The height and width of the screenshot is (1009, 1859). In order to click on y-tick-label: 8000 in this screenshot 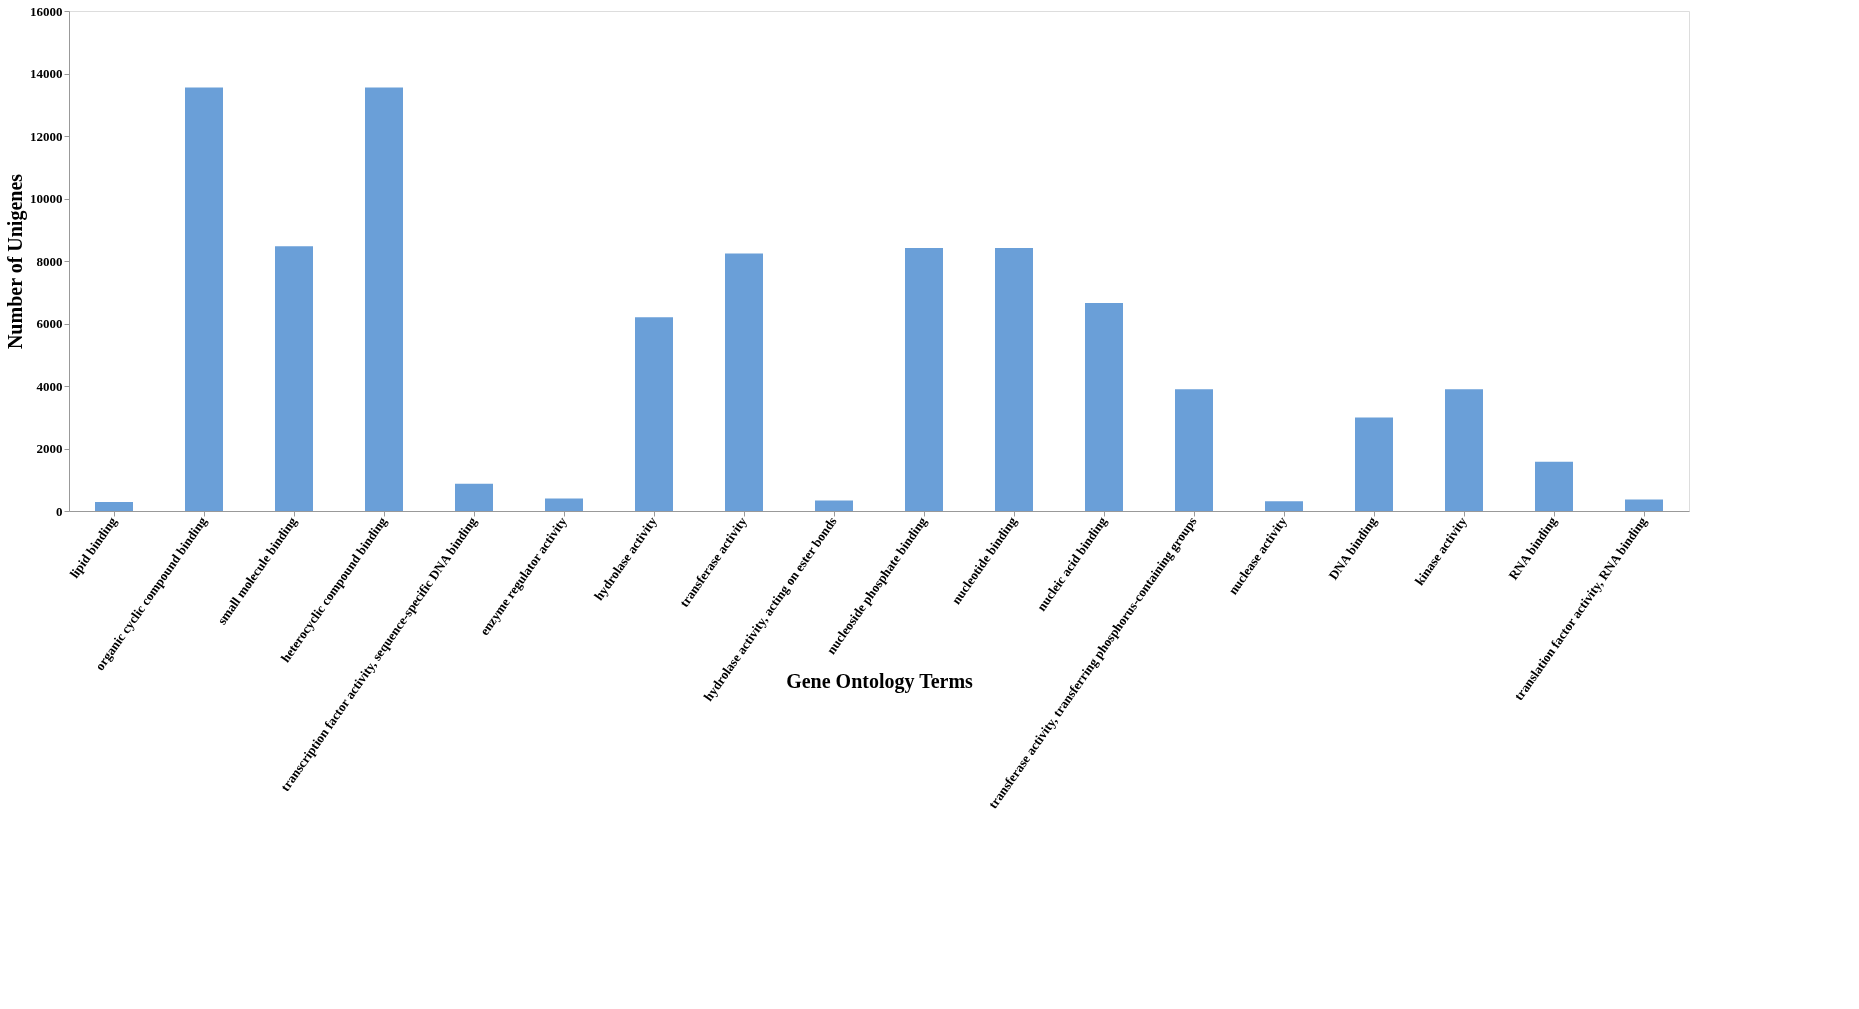, I will do `click(49, 261)`.